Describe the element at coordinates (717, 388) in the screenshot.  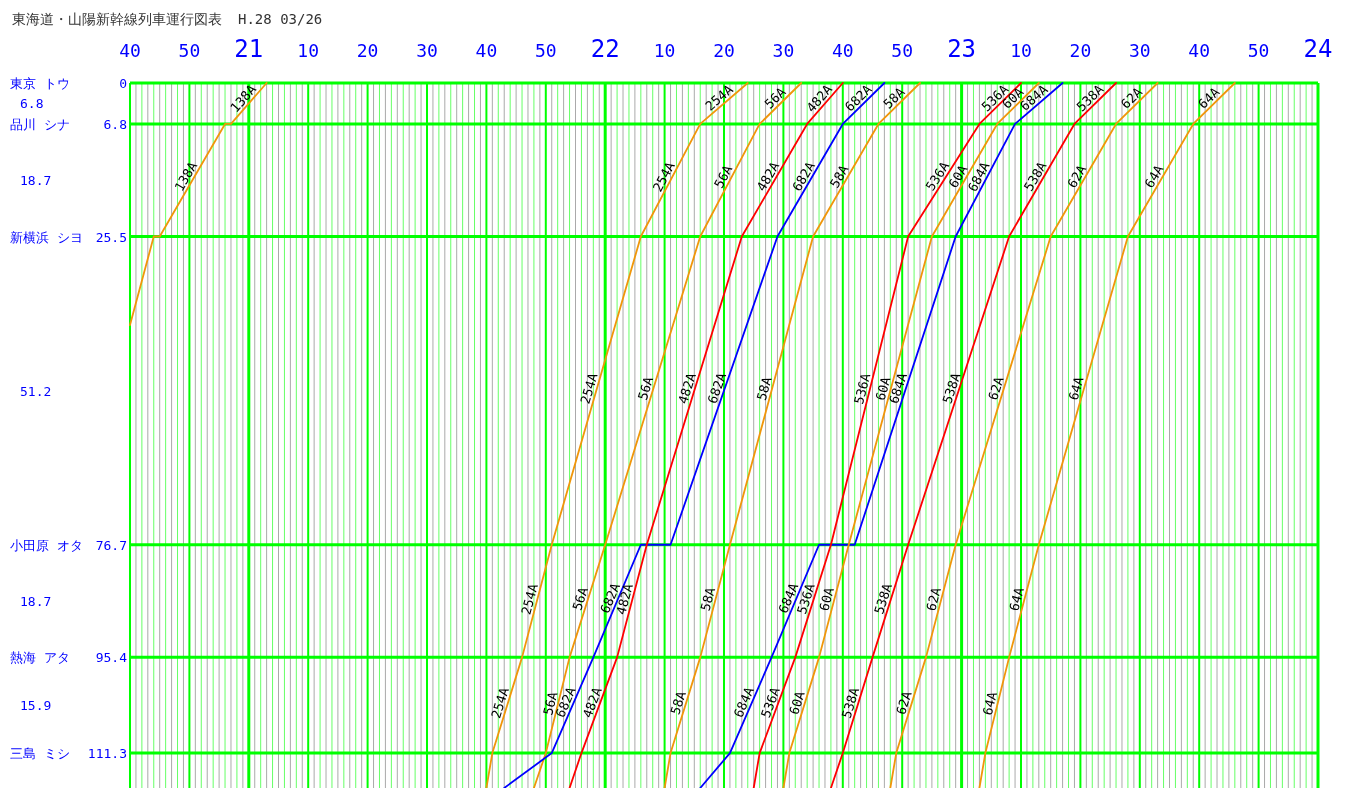
I see `text: 682A` at that location.